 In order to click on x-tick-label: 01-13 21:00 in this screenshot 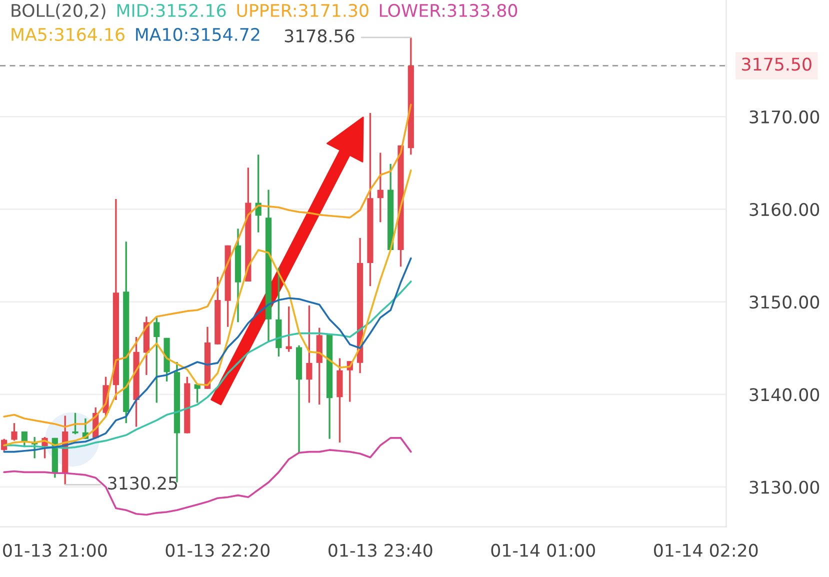, I will do `click(55, 550)`.